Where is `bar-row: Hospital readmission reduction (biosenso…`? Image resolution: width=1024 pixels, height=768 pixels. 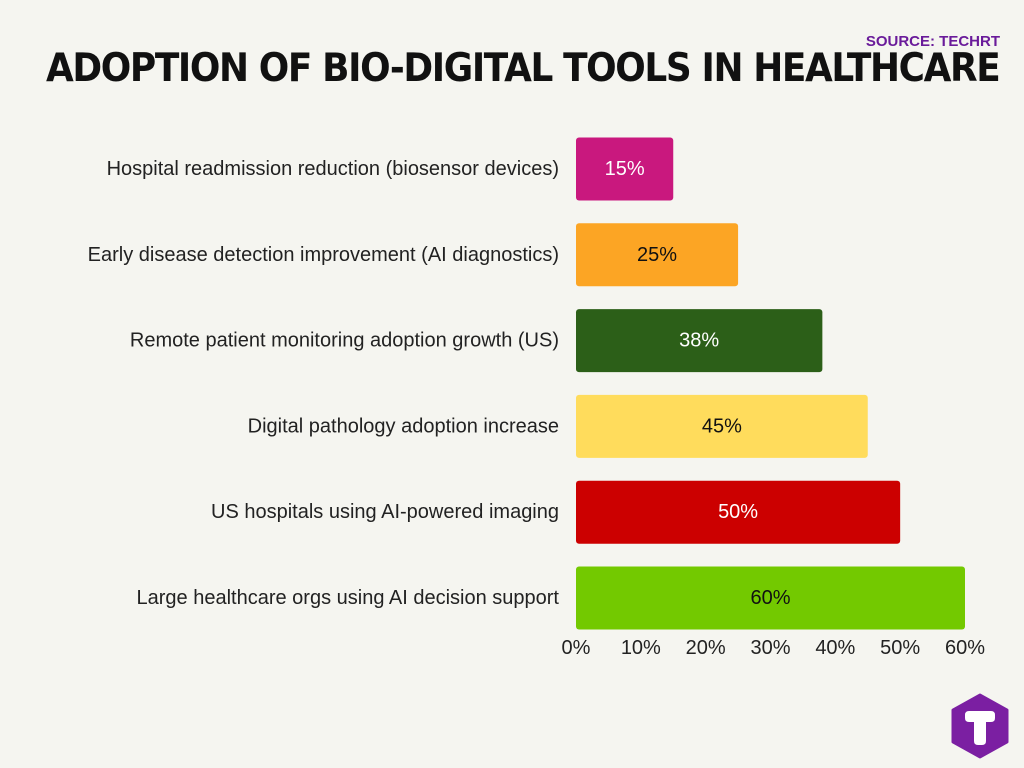 bar-row: Hospital readmission reduction (biosenso… is located at coordinates (390, 169).